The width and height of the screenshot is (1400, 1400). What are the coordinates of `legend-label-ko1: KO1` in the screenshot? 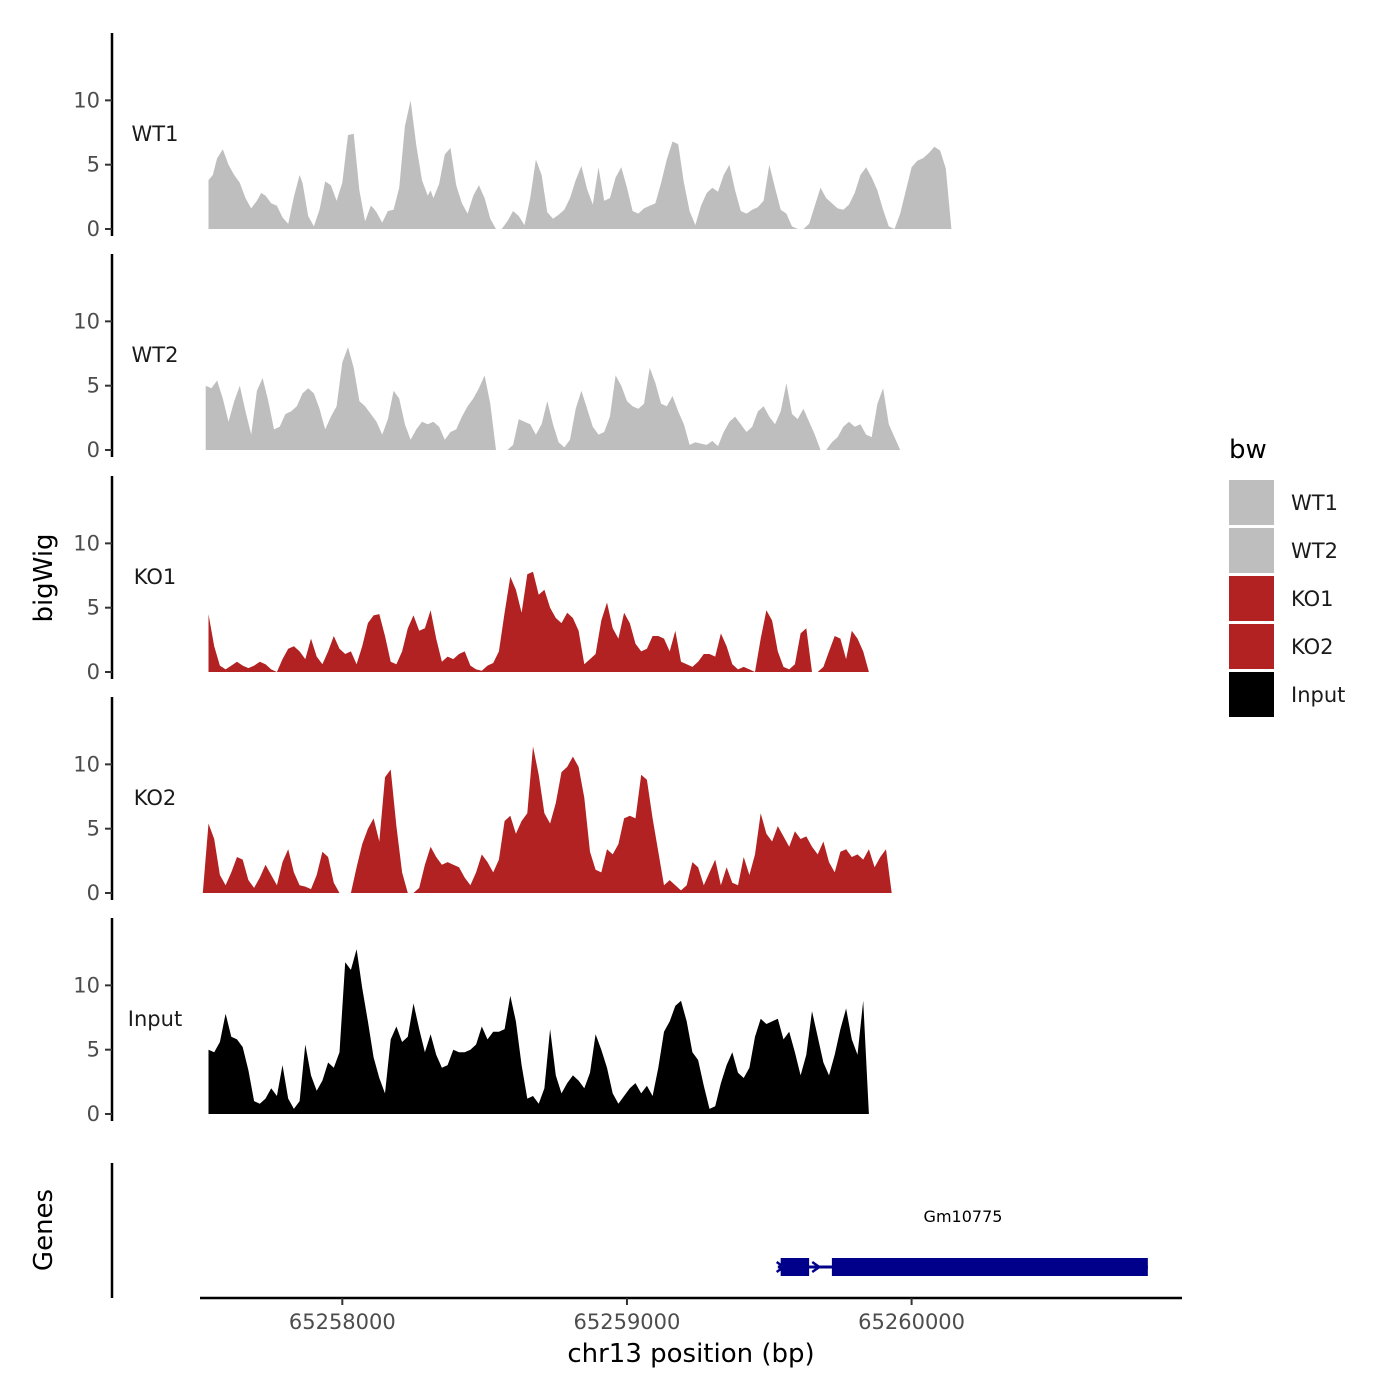 It's located at (1312, 599).